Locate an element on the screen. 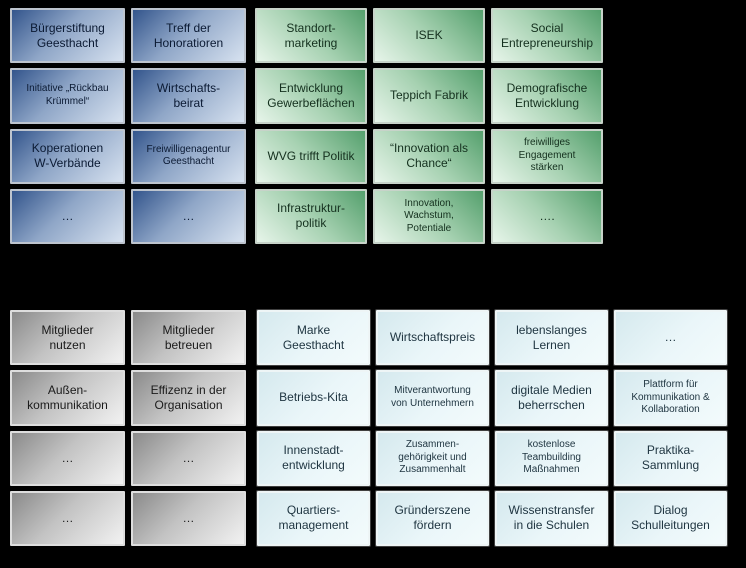 The image size is (746, 568). card-quartiersmanagement: Quartiers- management is located at coordinates (313, 518).